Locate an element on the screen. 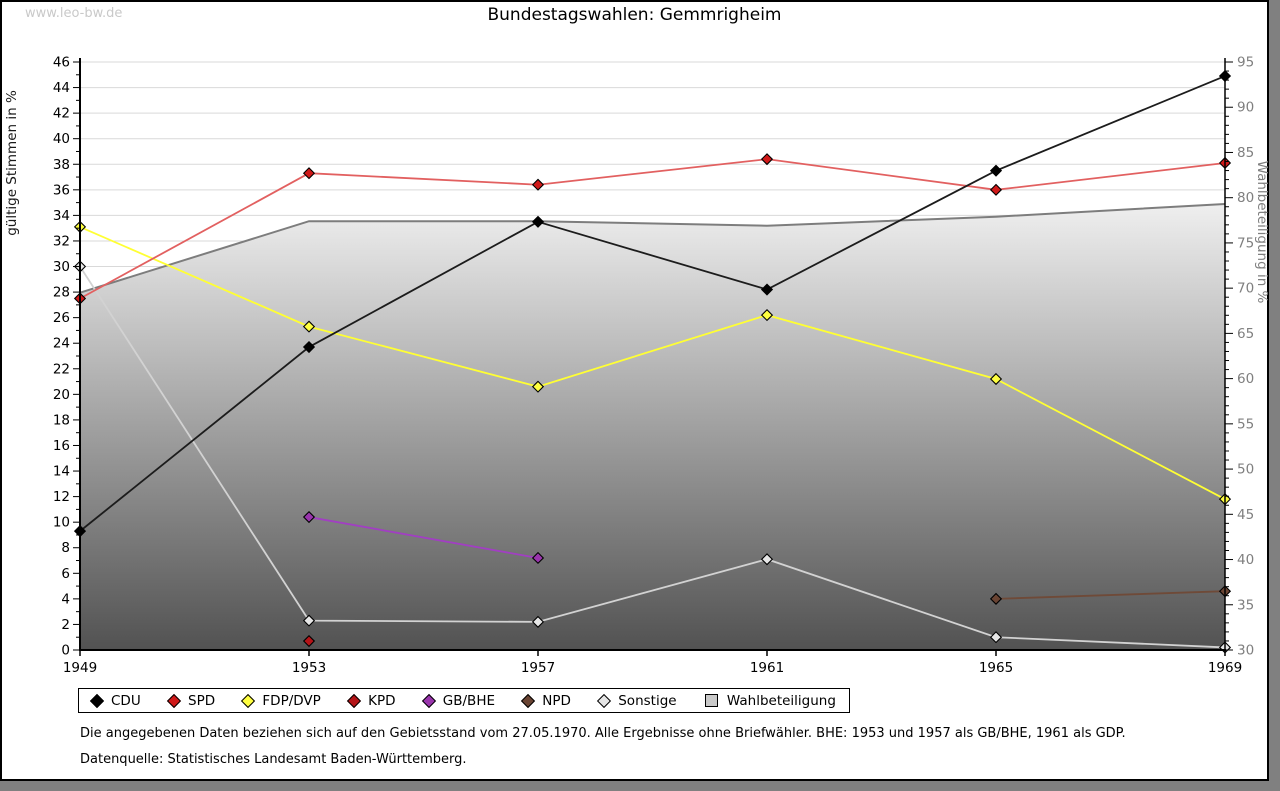 This screenshot has width=1280, height=791. page-title: Bundestagswahlen: Gemmrigheim is located at coordinates (634, 15).